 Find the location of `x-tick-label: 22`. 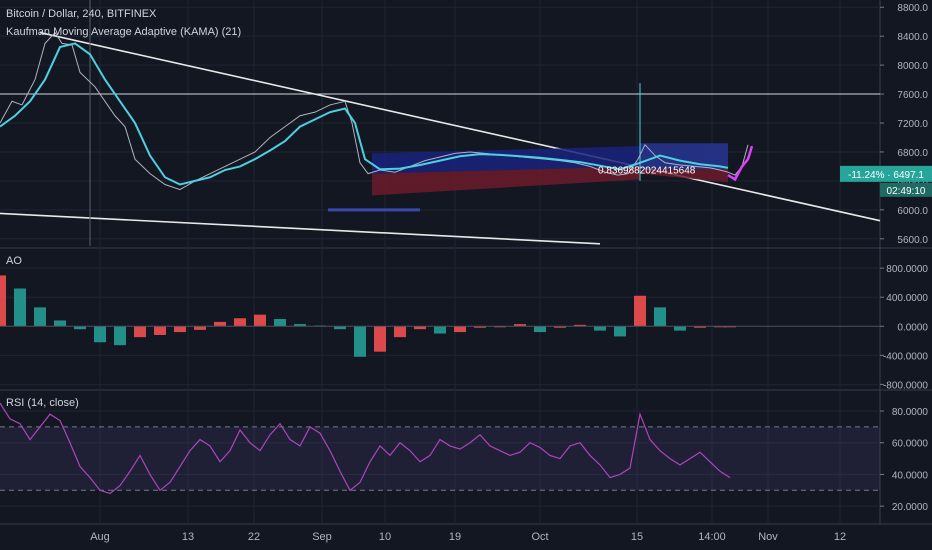

x-tick-label: 22 is located at coordinates (254, 537).